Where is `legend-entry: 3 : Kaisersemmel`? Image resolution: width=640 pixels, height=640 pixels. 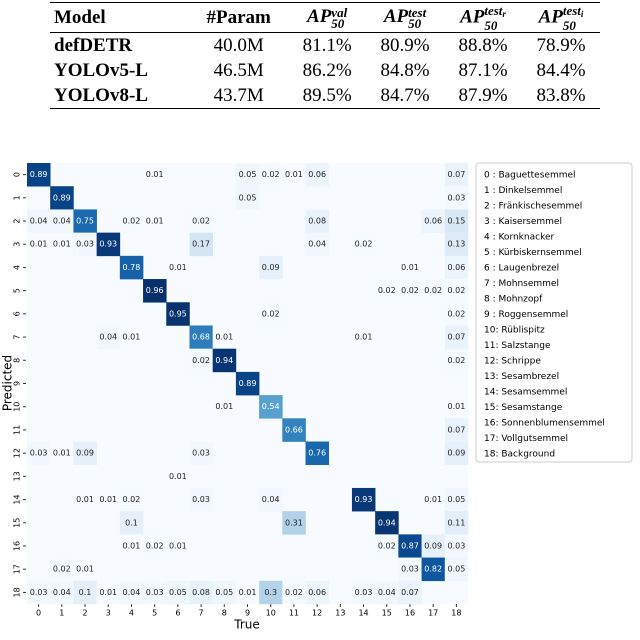 legend-entry: 3 : Kaisersemmel is located at coordinates (523, 222).